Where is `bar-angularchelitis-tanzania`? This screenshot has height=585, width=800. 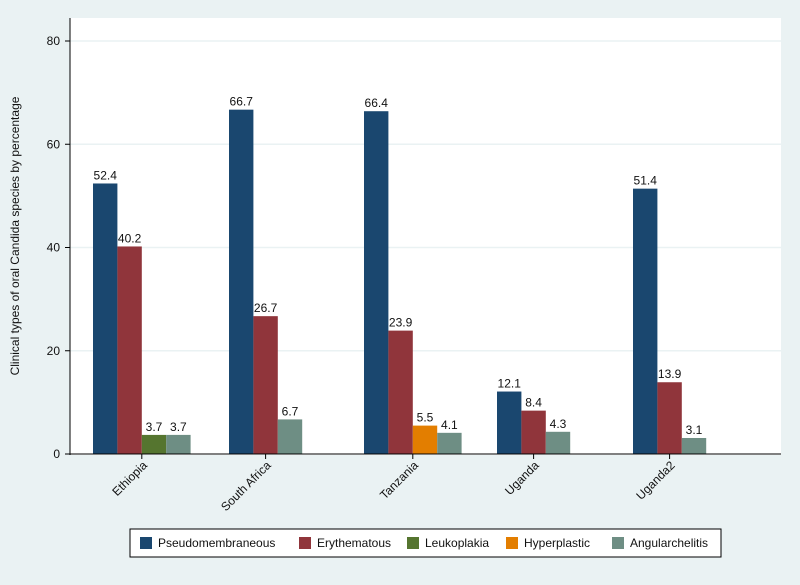 bar-angularchelitis-tanzania is located at coordinates (449, 443).